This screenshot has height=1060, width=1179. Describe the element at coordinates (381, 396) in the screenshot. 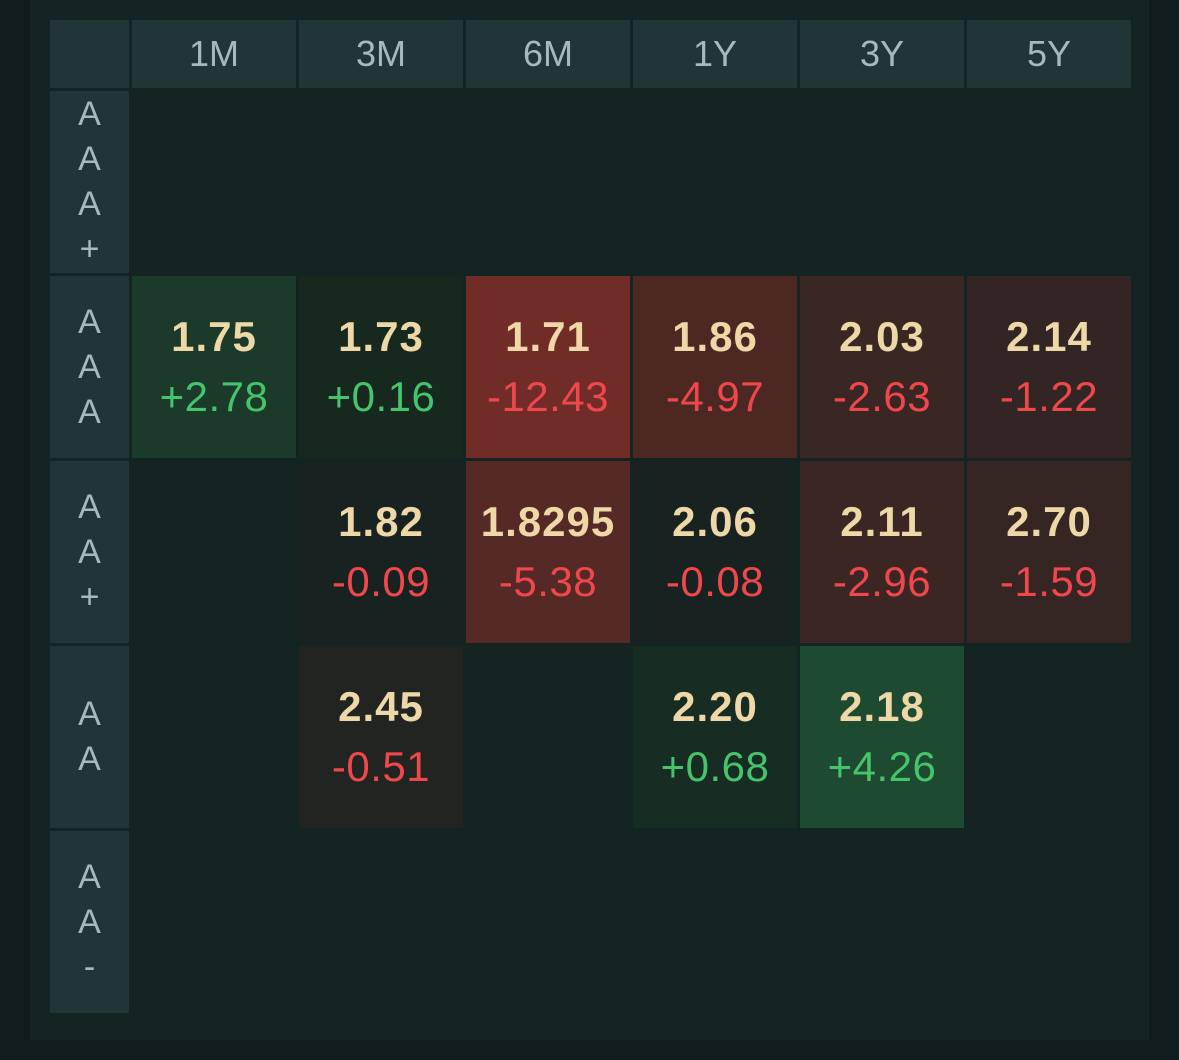

I see `change-value: +0.16` at that location.